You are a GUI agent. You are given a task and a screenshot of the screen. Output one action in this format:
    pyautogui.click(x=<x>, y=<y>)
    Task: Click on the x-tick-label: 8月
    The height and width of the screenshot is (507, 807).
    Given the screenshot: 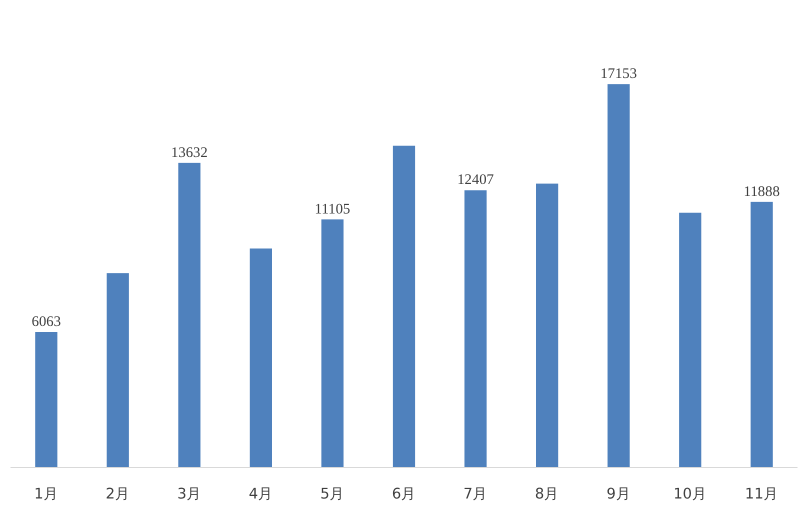 What is the action you would take?
    pyautogui.click(x=547, y=494)
    